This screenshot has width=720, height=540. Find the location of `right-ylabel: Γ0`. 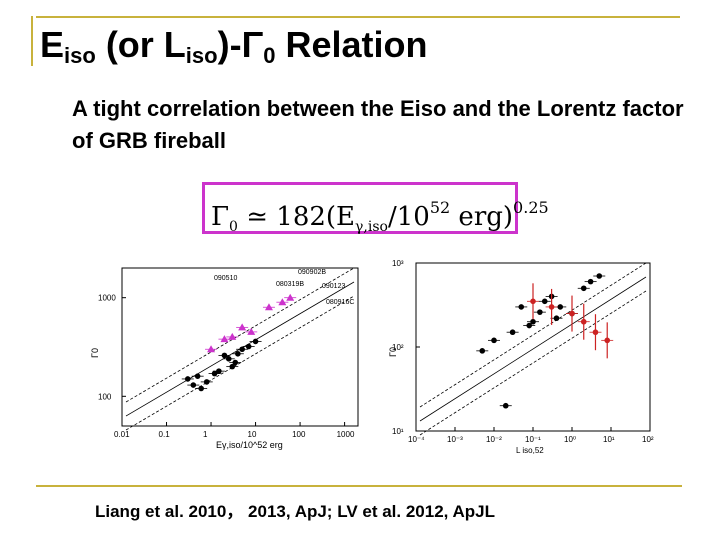

right-ylabel: Γ0 is located at coordinates (393, 352).